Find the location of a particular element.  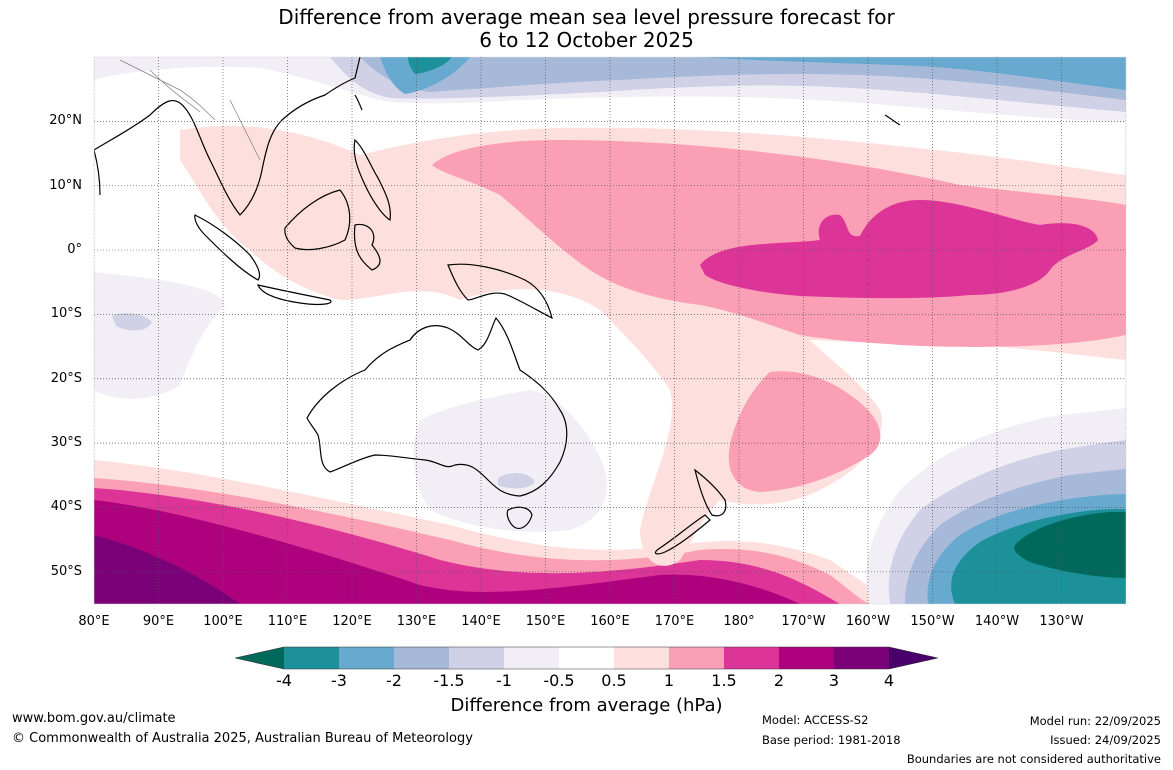

colorbar-tick: 0.5 is located at coordinates (614, 680).